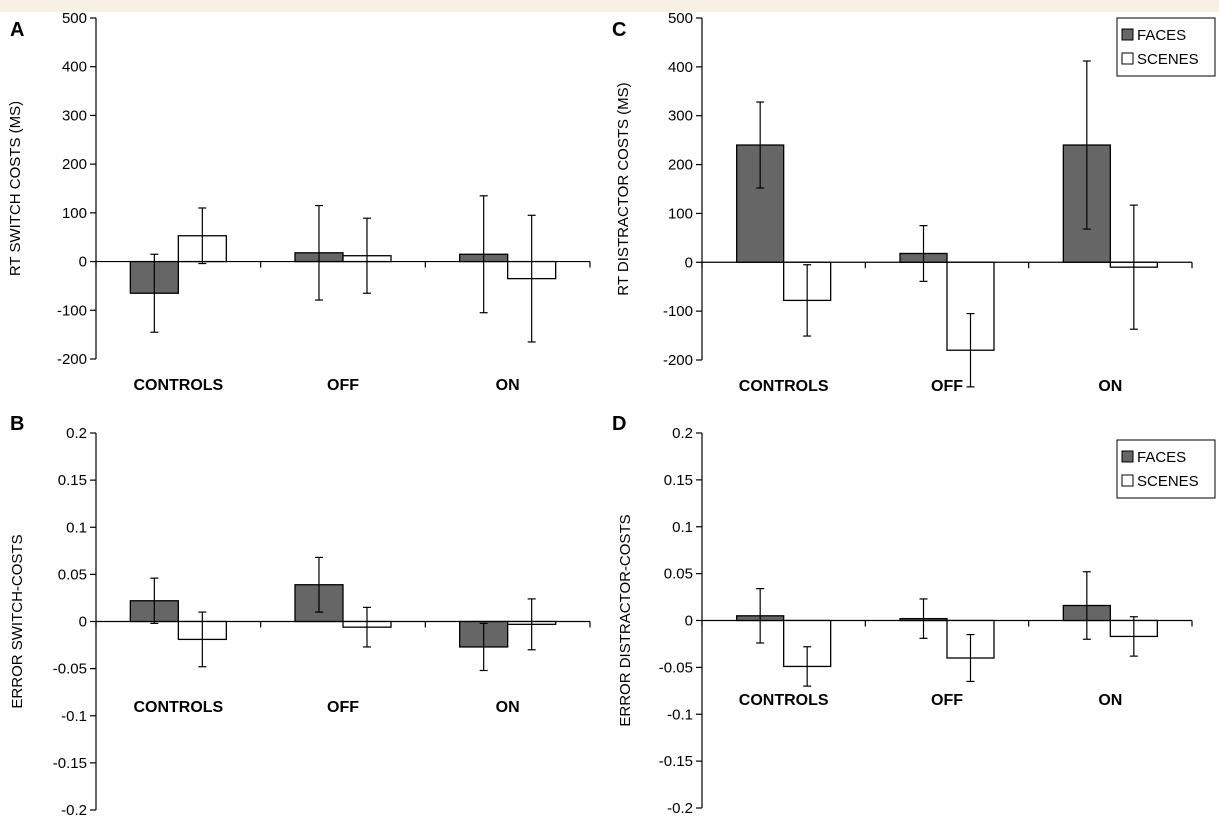 This screenshot has width=1219, height=817. Describe the element at coordinates (17, 621) in the screenshot. I see `y-axis-title: ERROR SWITCH-COSTS` at that location.